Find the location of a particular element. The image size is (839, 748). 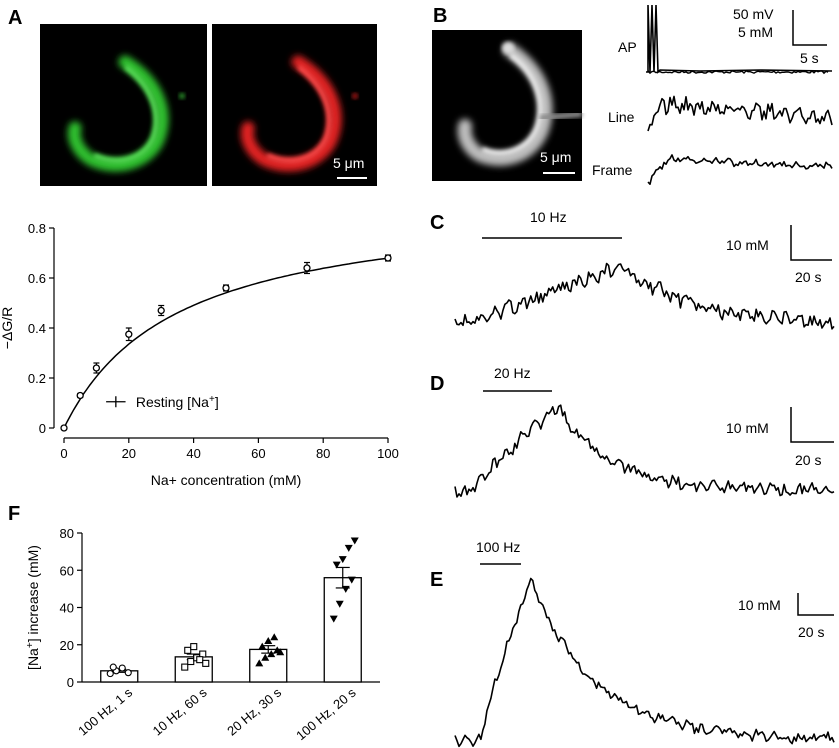

panel-label-d: D is located at coordinates (437, 384).